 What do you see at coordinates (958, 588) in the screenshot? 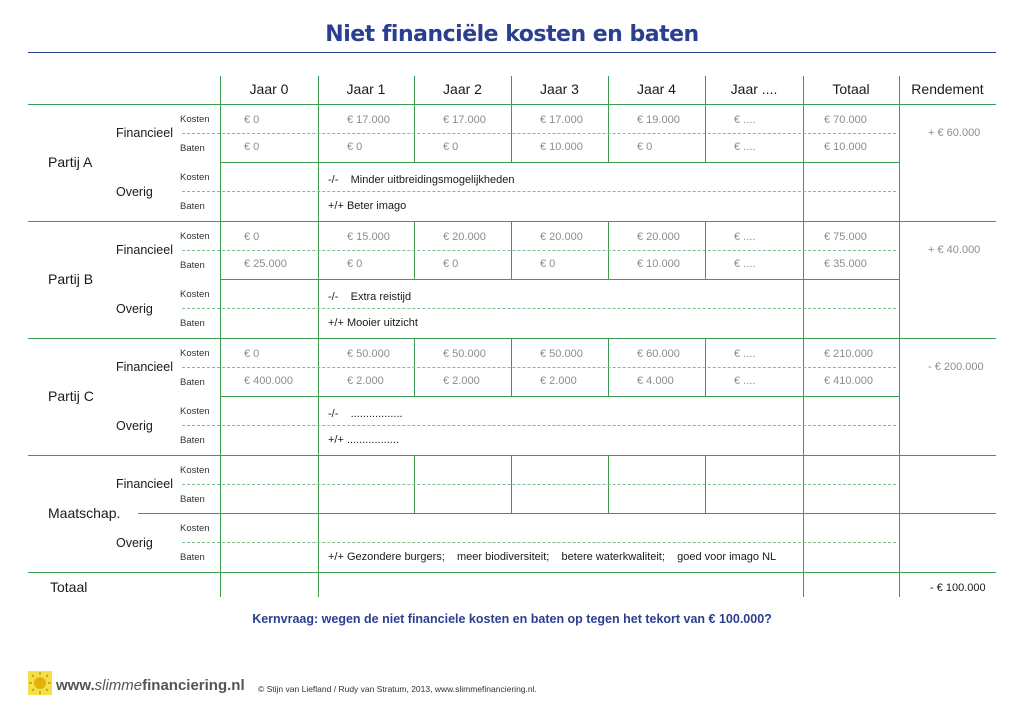
I see `total-rendement: - € 100.000` at bounding box center [958, 588].